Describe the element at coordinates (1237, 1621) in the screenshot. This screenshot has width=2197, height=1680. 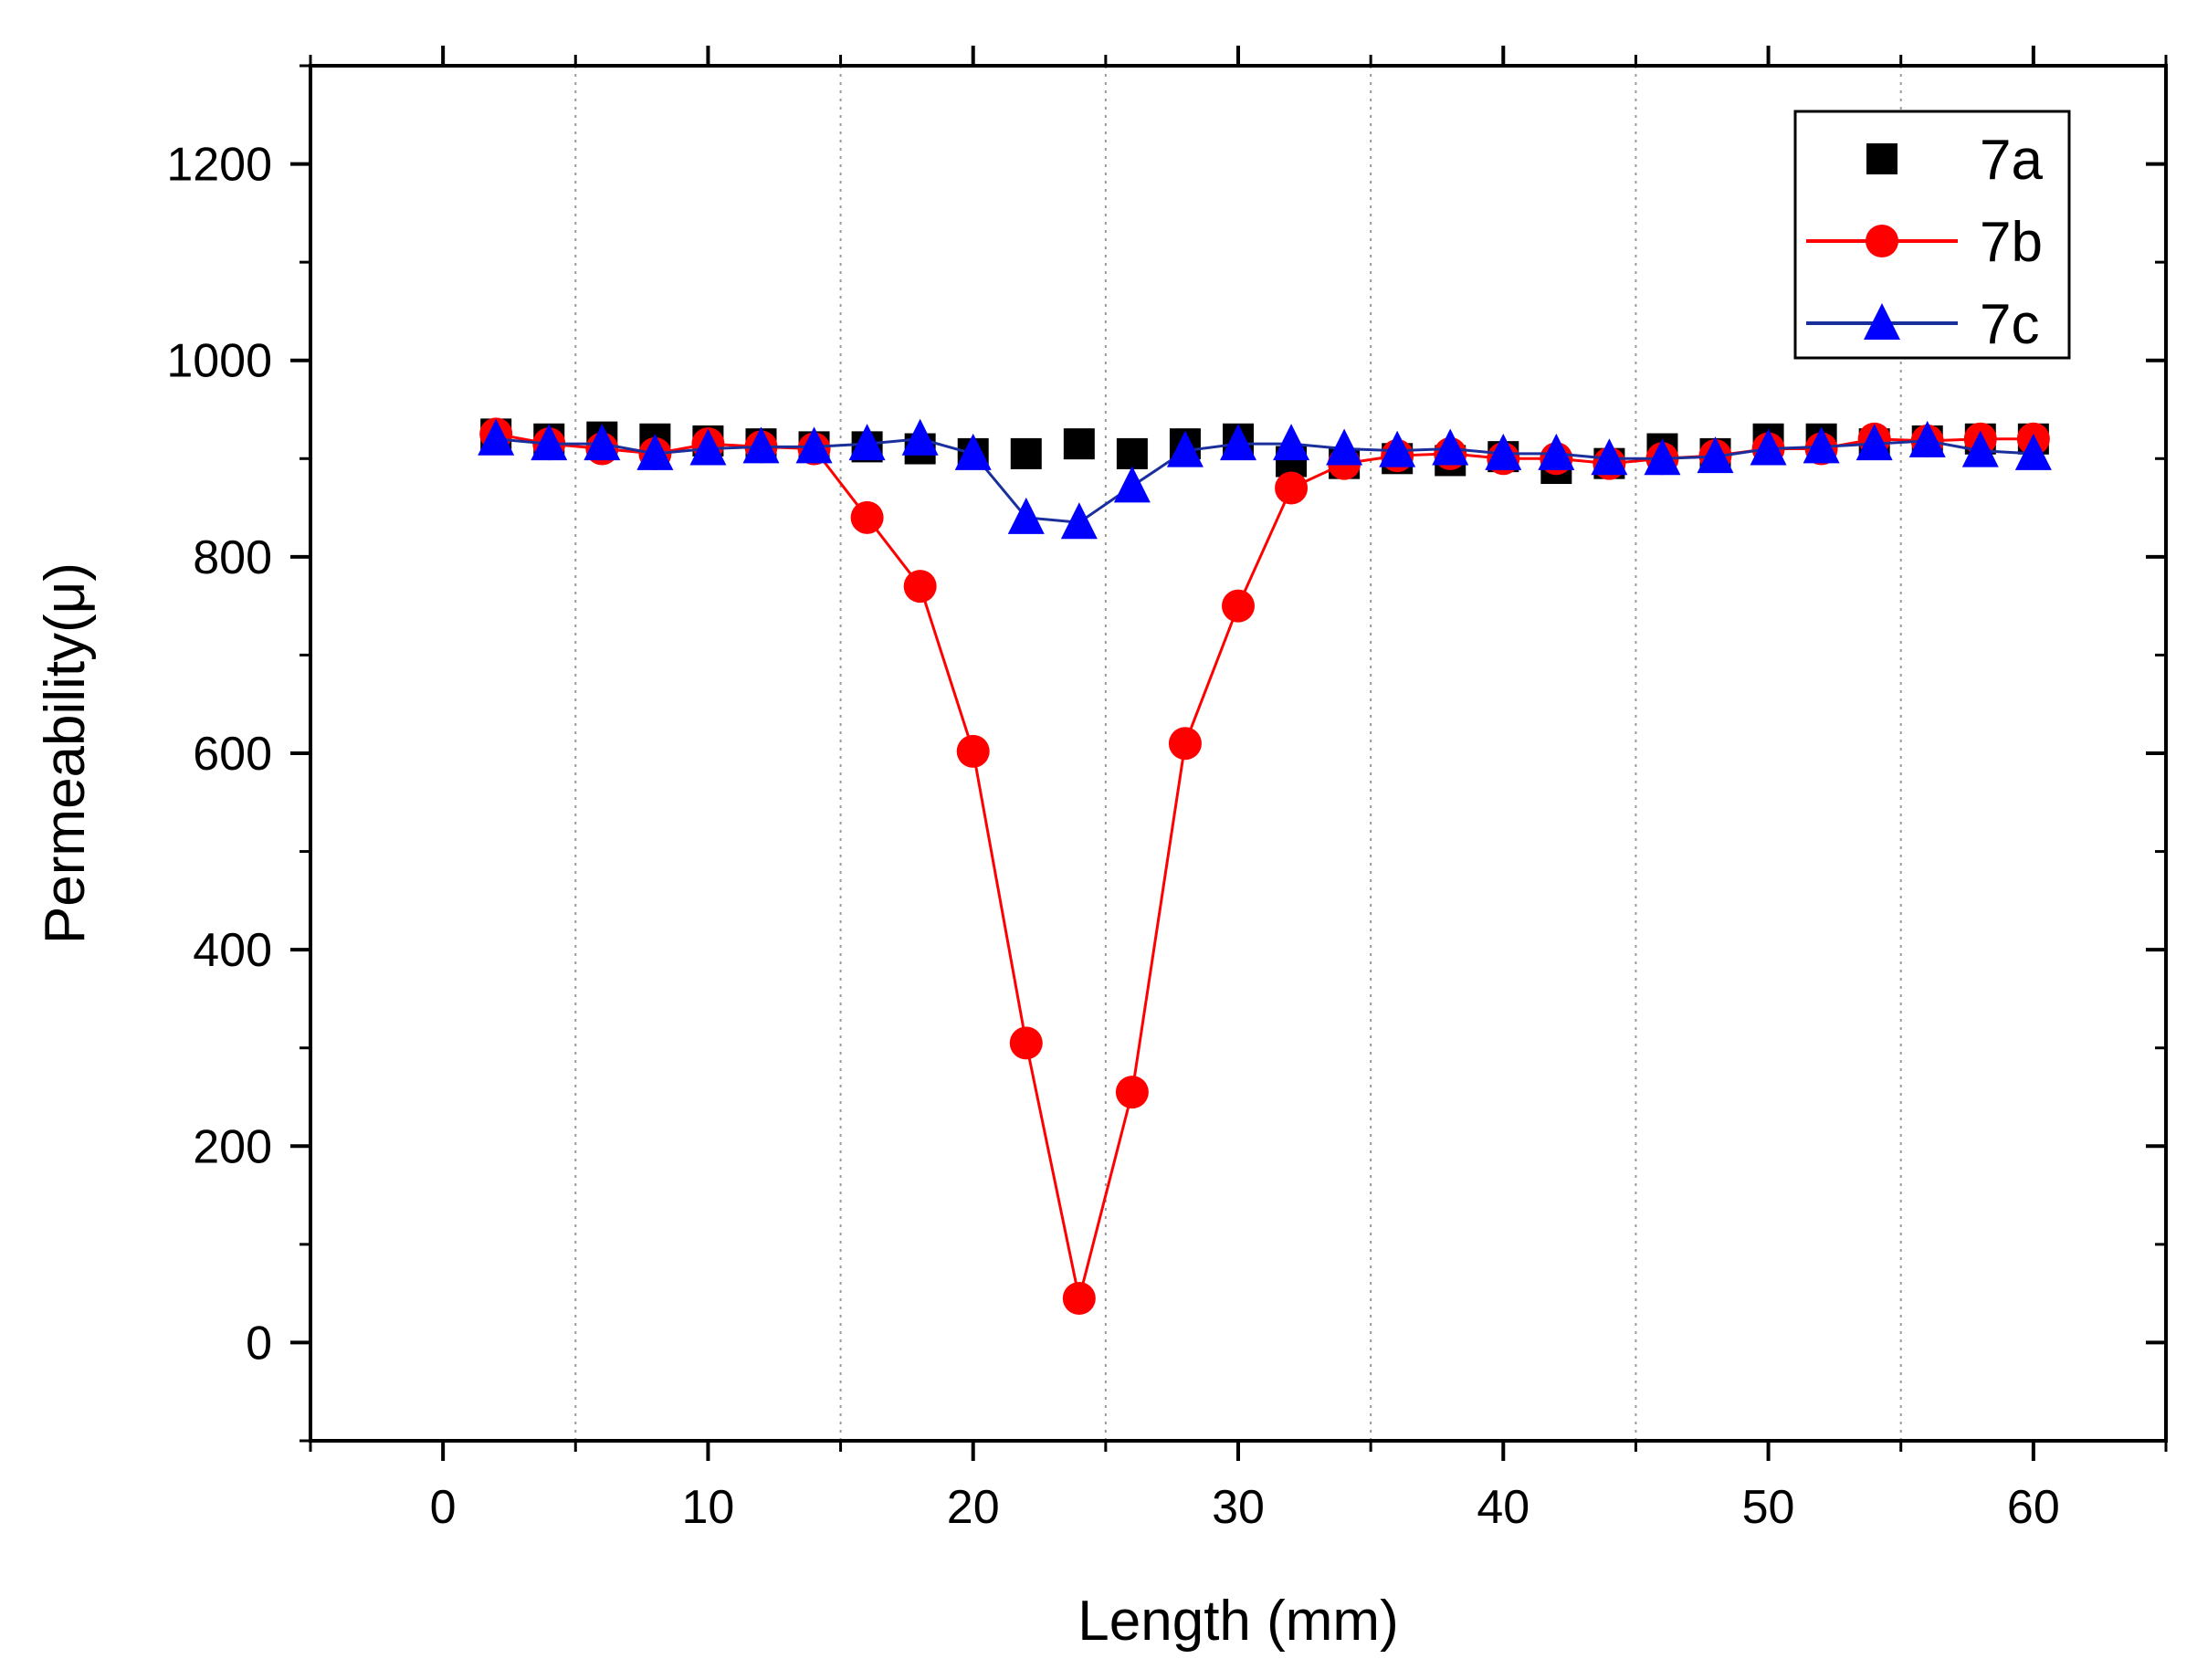
I see `x-axis-title: Length (mm)` at that location.